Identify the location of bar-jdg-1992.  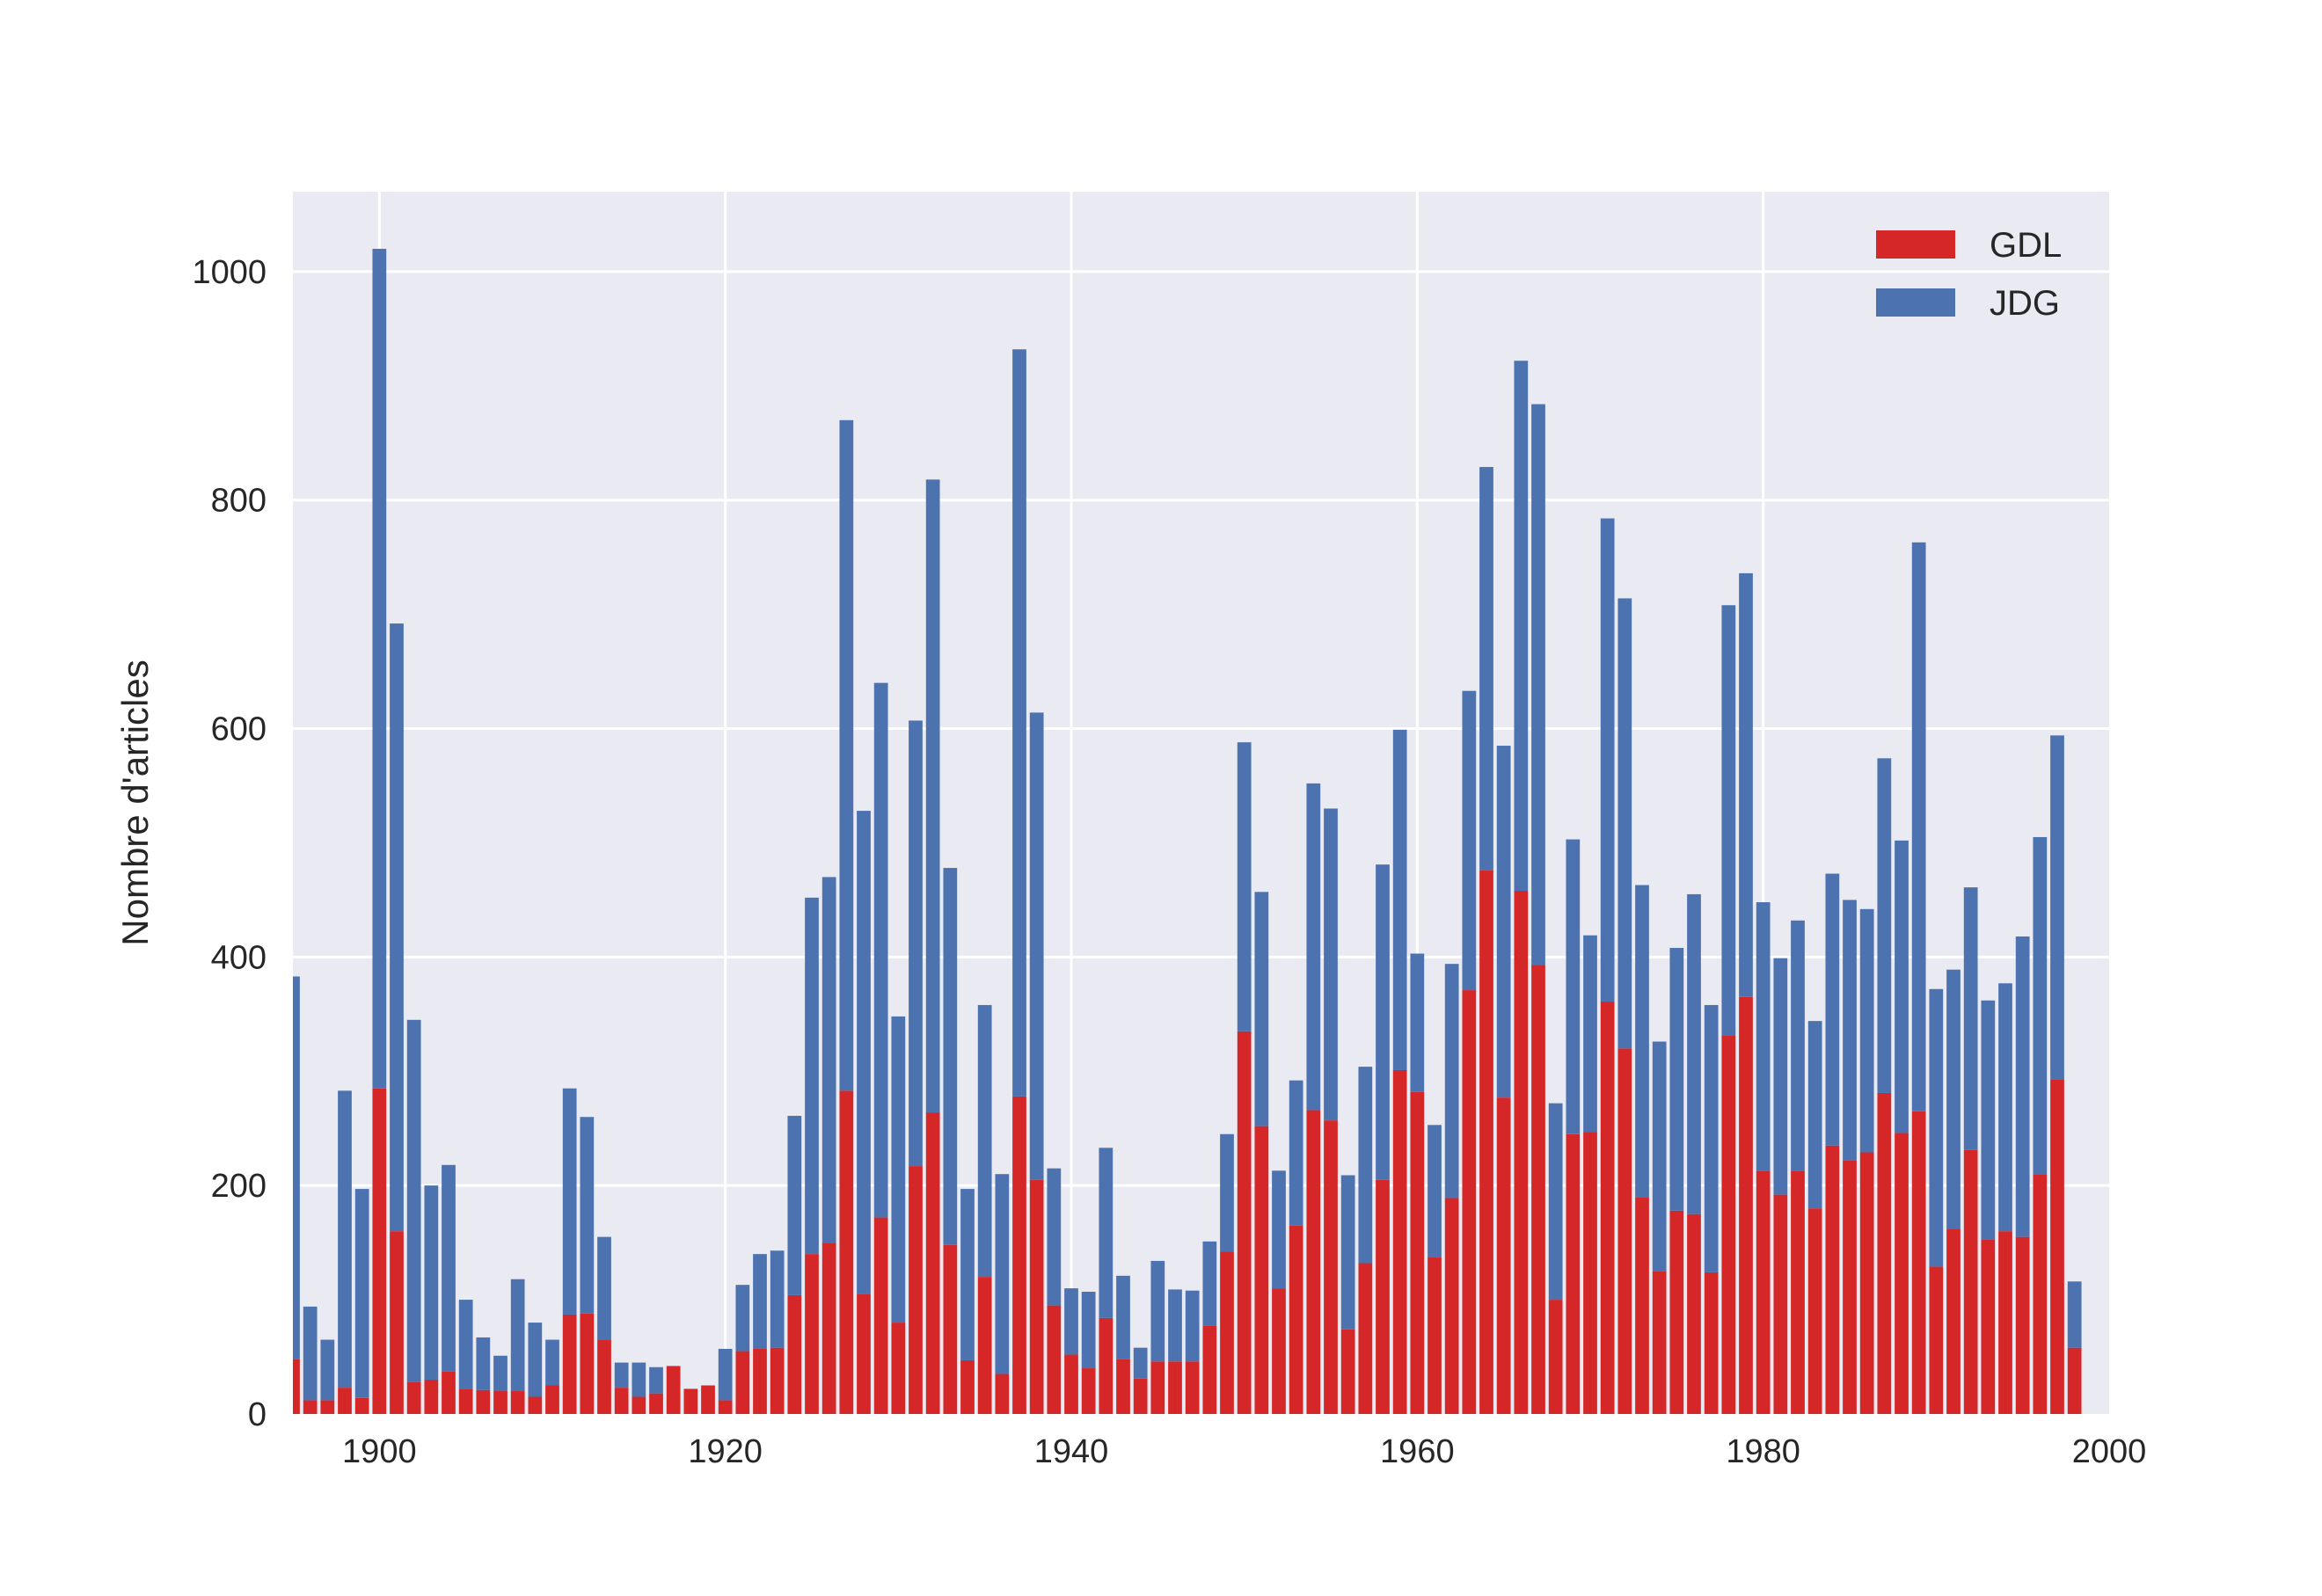
(1970, 1019).